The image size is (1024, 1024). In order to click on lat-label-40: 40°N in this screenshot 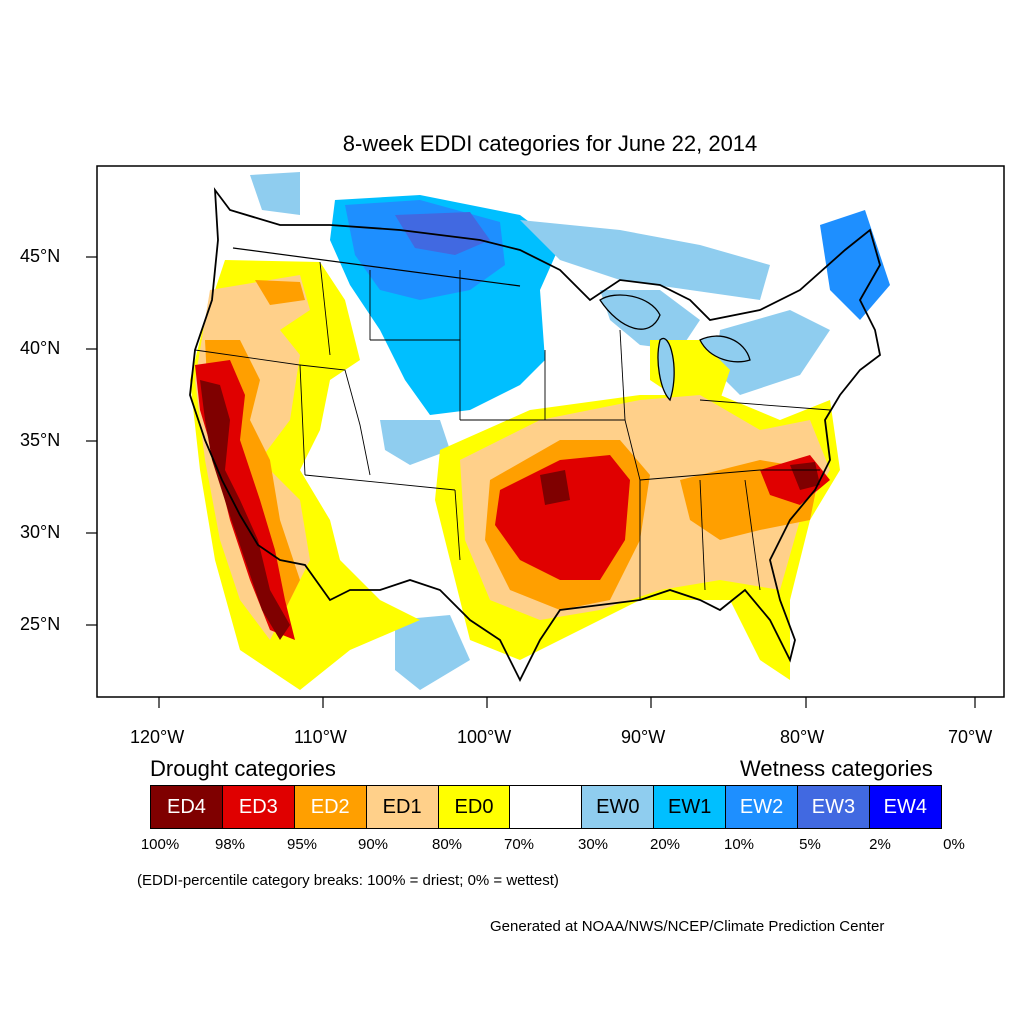, I will do `click(40, 348)`.